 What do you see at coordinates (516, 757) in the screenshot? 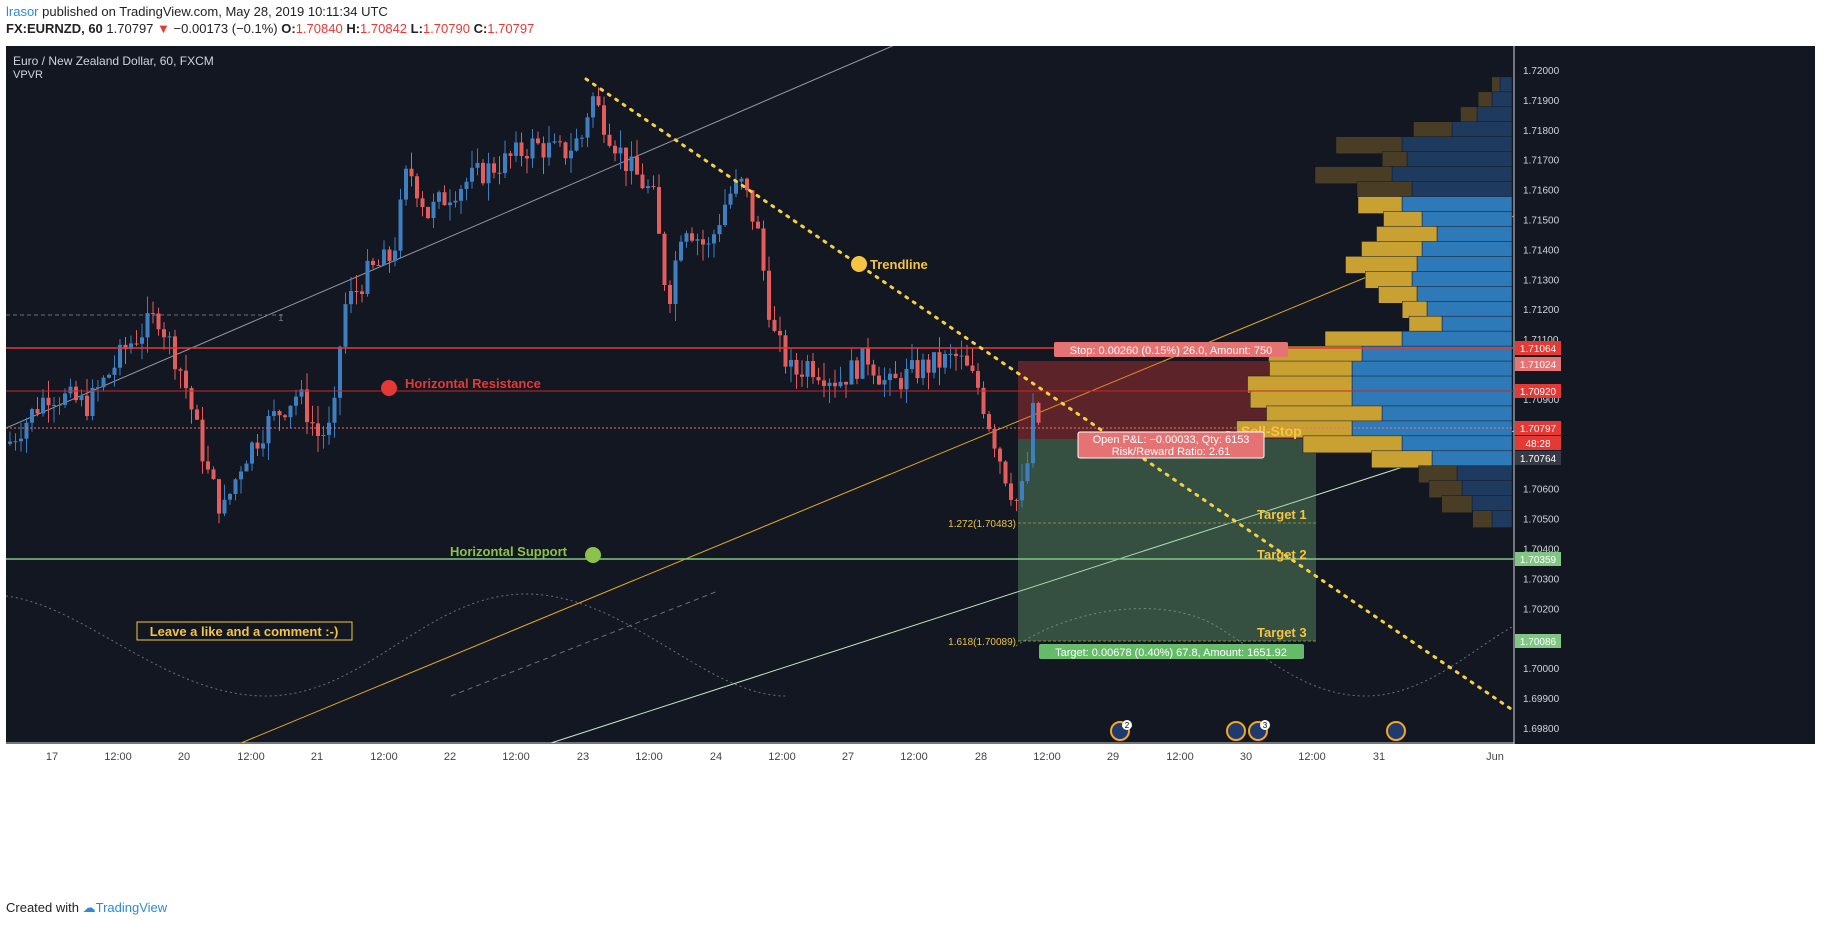
I see `time-tick-7: 12:00` at bounding box center [516, 757].